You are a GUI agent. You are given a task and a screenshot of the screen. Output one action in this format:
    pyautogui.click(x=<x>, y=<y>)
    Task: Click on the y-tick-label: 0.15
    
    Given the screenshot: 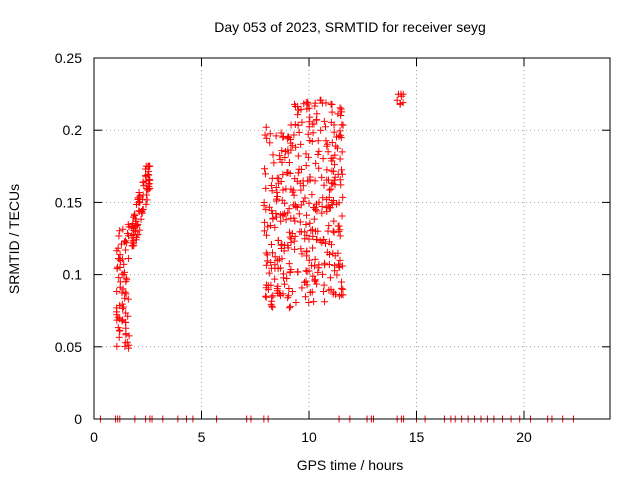 What is the action you would take?
    pyautogui.click(x=68, y=202)
    